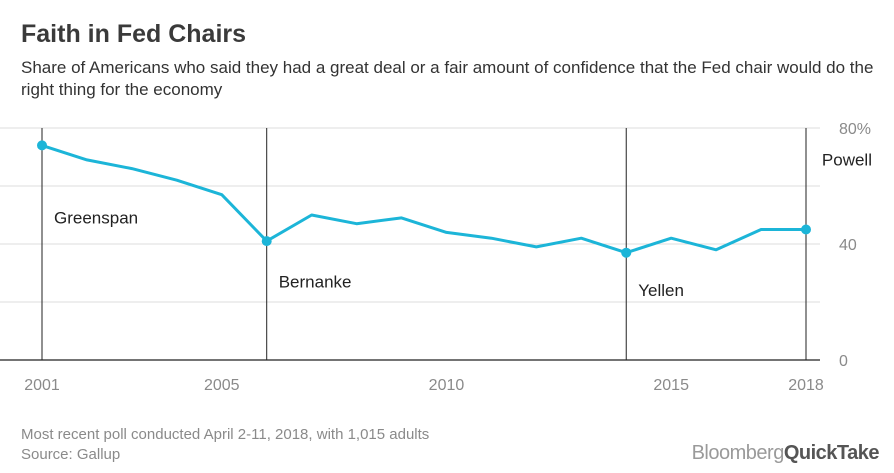 This screenshot has height=473, width=894. What do you see at coordinates (661, 290) in the screenshot?
I see `annotation-yellen: Yellen` at bounding box center [661, 290].